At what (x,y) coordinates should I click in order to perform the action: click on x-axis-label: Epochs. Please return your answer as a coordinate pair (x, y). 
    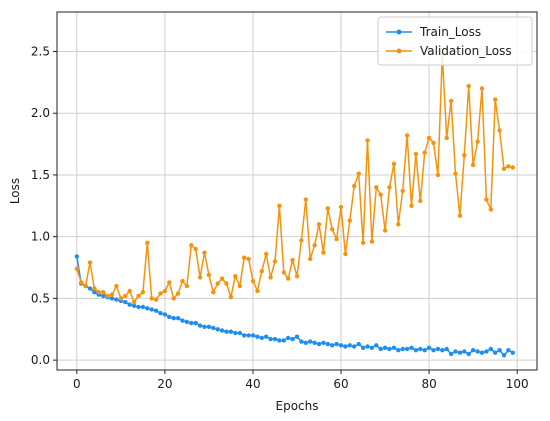
    Looking at the image, I should click on (297, 406).